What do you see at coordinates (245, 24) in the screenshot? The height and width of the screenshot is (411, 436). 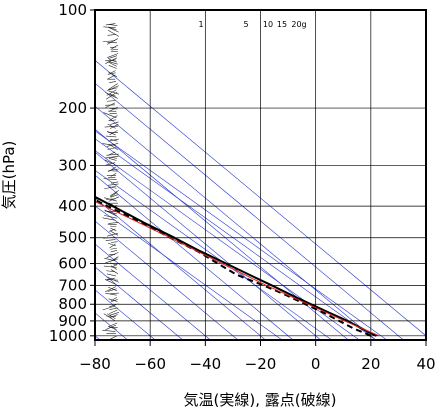 I see `mixing-ratio-label: 5` at bounding box center [245, 24].